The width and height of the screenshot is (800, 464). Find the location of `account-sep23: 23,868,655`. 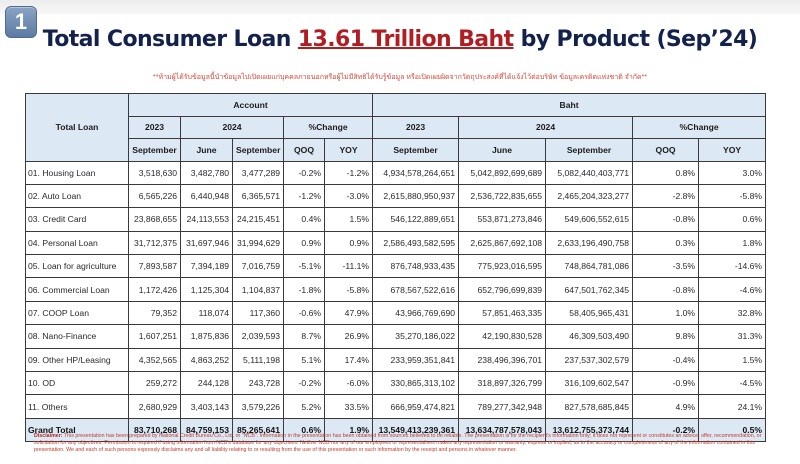

account-sep23: 23,868,655 is located at coordinates (154, 219).